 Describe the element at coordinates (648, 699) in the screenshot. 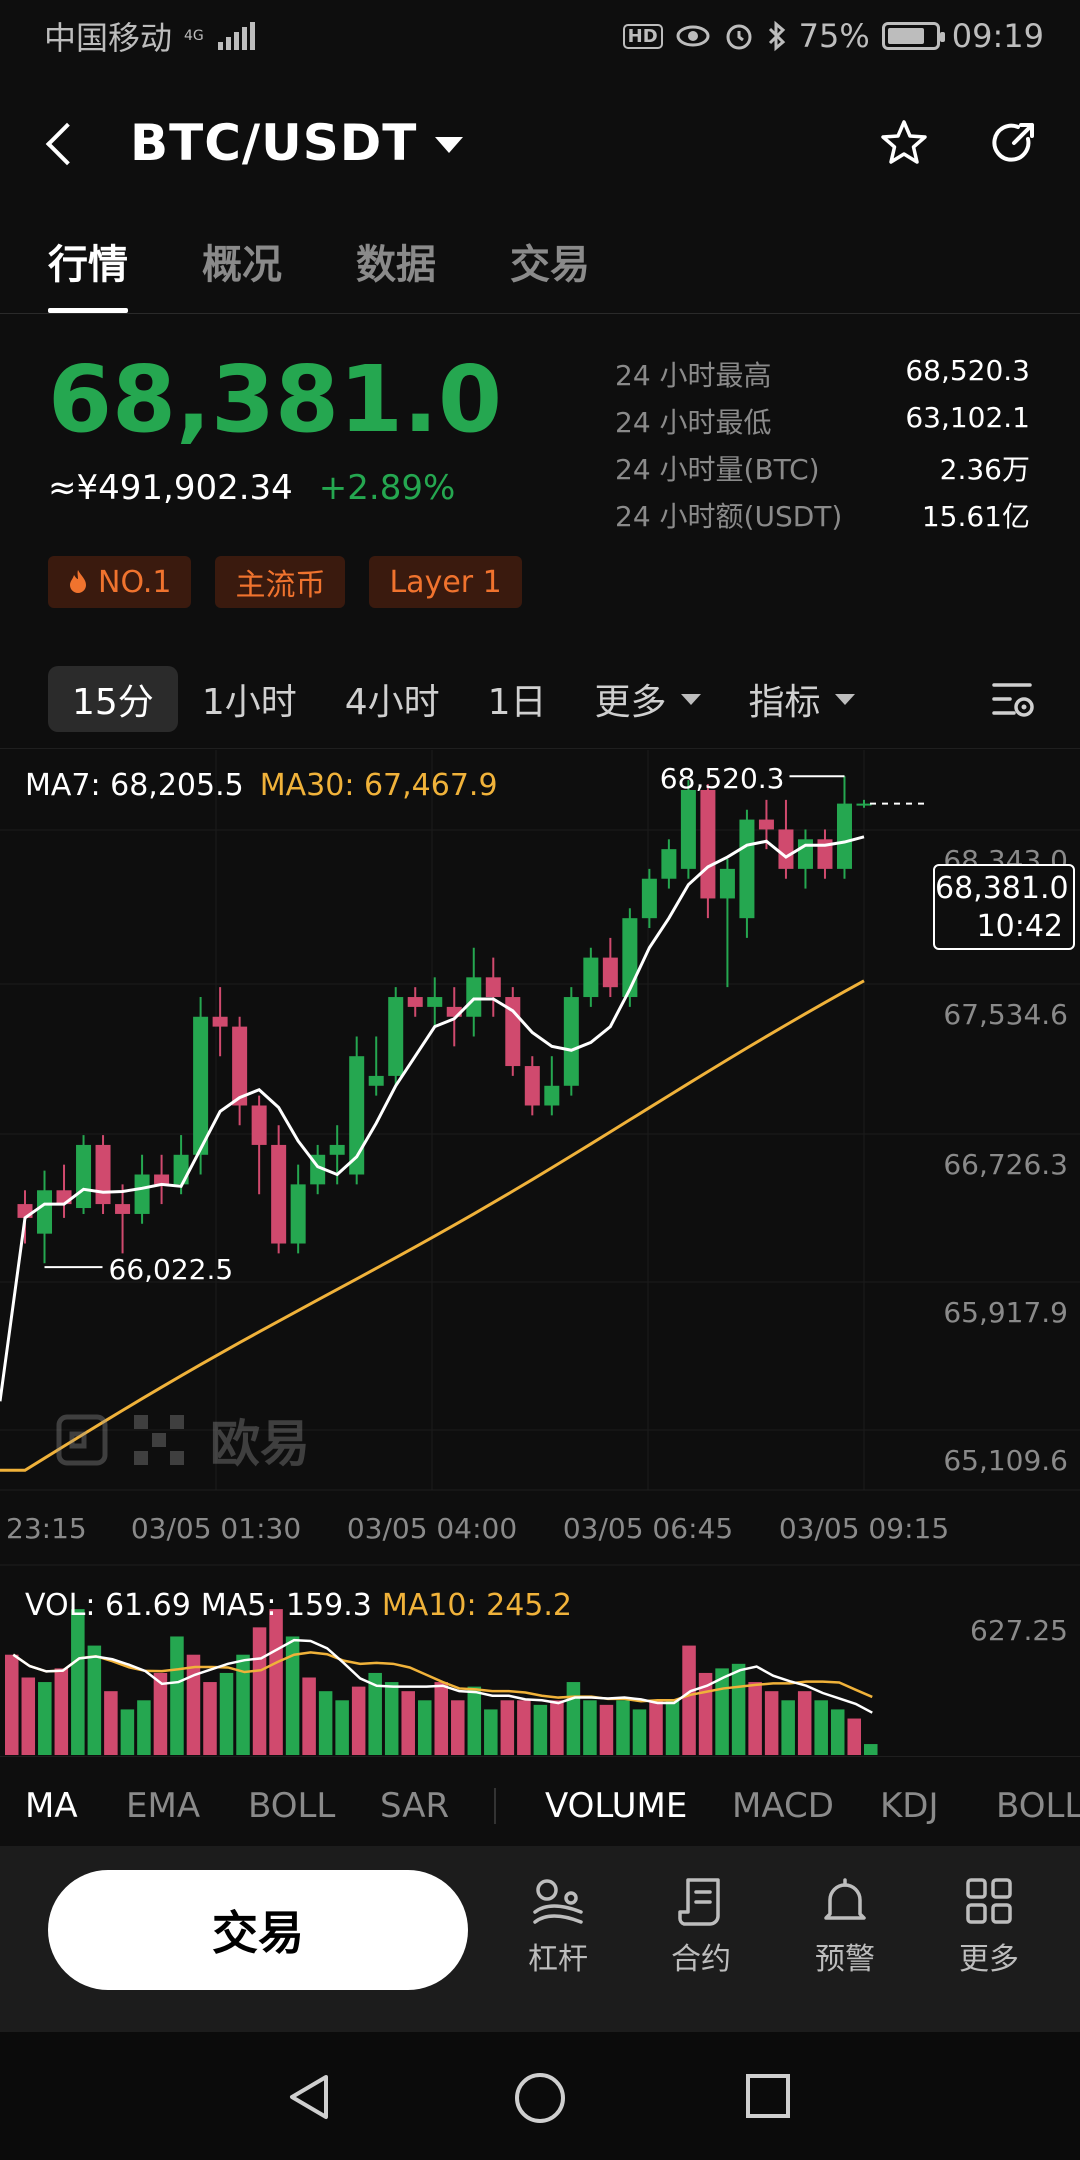

I see `interval-more: 更多` at that location.